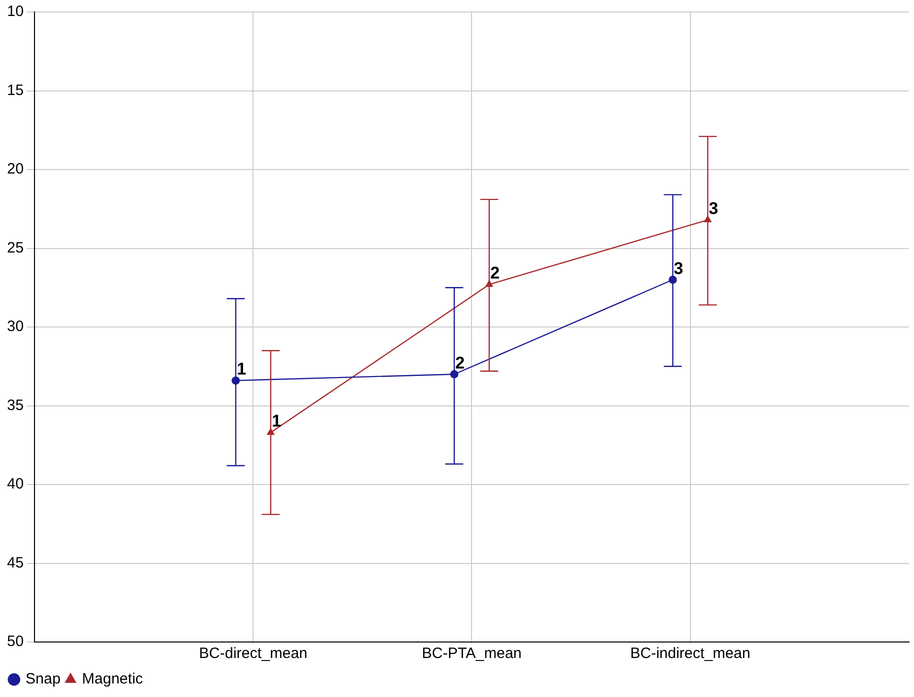 This screenshot has width=914, height=697. What do you see at coordinates (15, 247) in the screenshot?
I see `y-tick-label: 25` at bounding box center [15, 247].